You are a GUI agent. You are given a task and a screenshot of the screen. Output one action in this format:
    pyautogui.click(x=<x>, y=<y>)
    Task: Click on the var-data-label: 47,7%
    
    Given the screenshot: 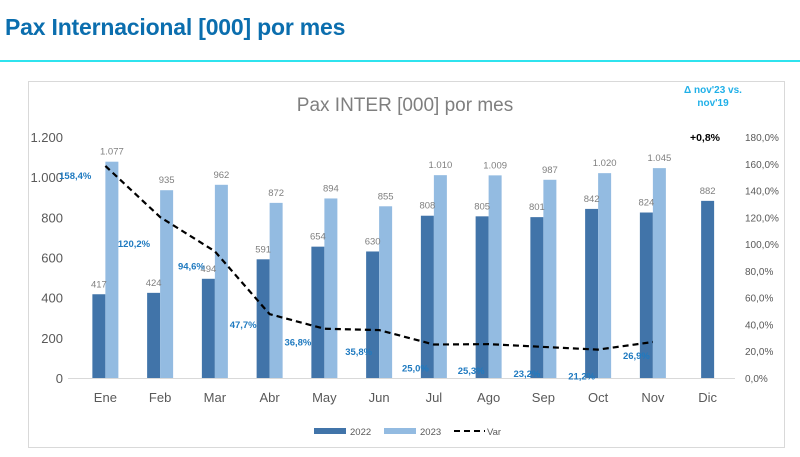 What is the action you would take?
    pyautogui.click(x=243, y=325)
    